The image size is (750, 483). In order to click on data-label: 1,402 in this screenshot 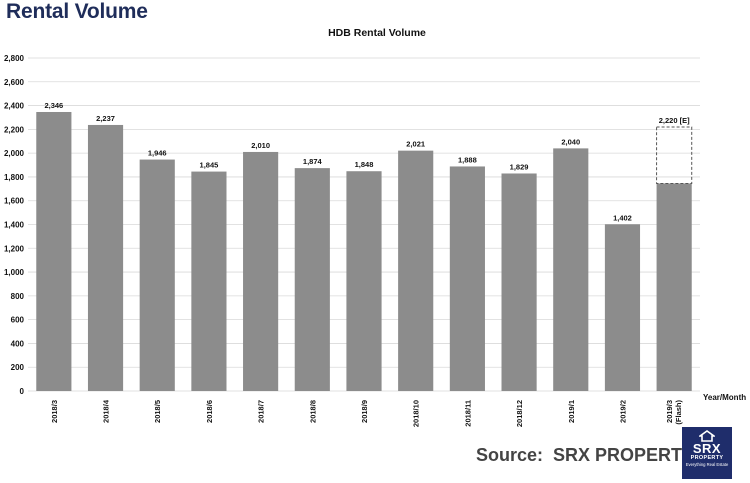, I will do `click(622, 217)`.